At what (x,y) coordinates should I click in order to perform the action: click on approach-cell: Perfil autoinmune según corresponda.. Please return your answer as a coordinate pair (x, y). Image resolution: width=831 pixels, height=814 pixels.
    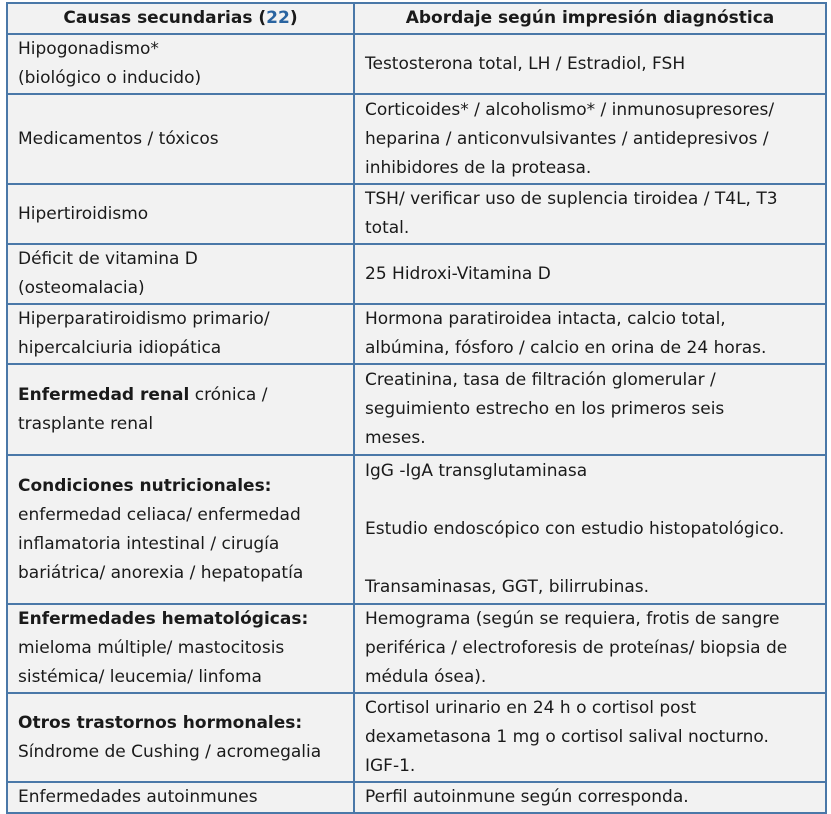
    Looking at the image, I should click on (590, 797).